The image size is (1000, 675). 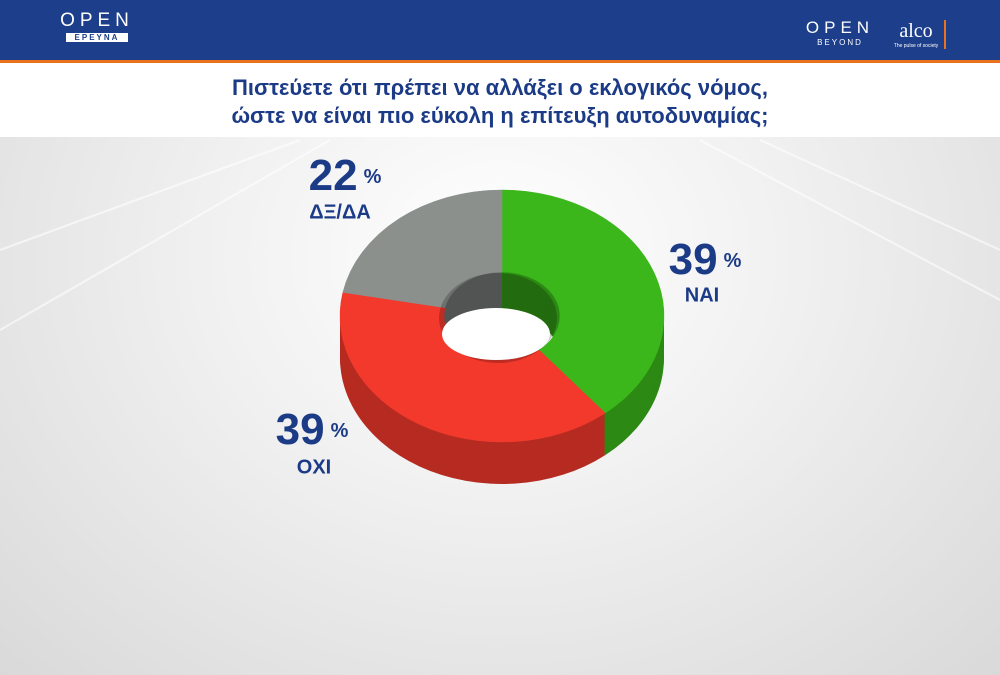 I want to click on partner-logo: alco The pulse of society, so click(x=917, y=34).